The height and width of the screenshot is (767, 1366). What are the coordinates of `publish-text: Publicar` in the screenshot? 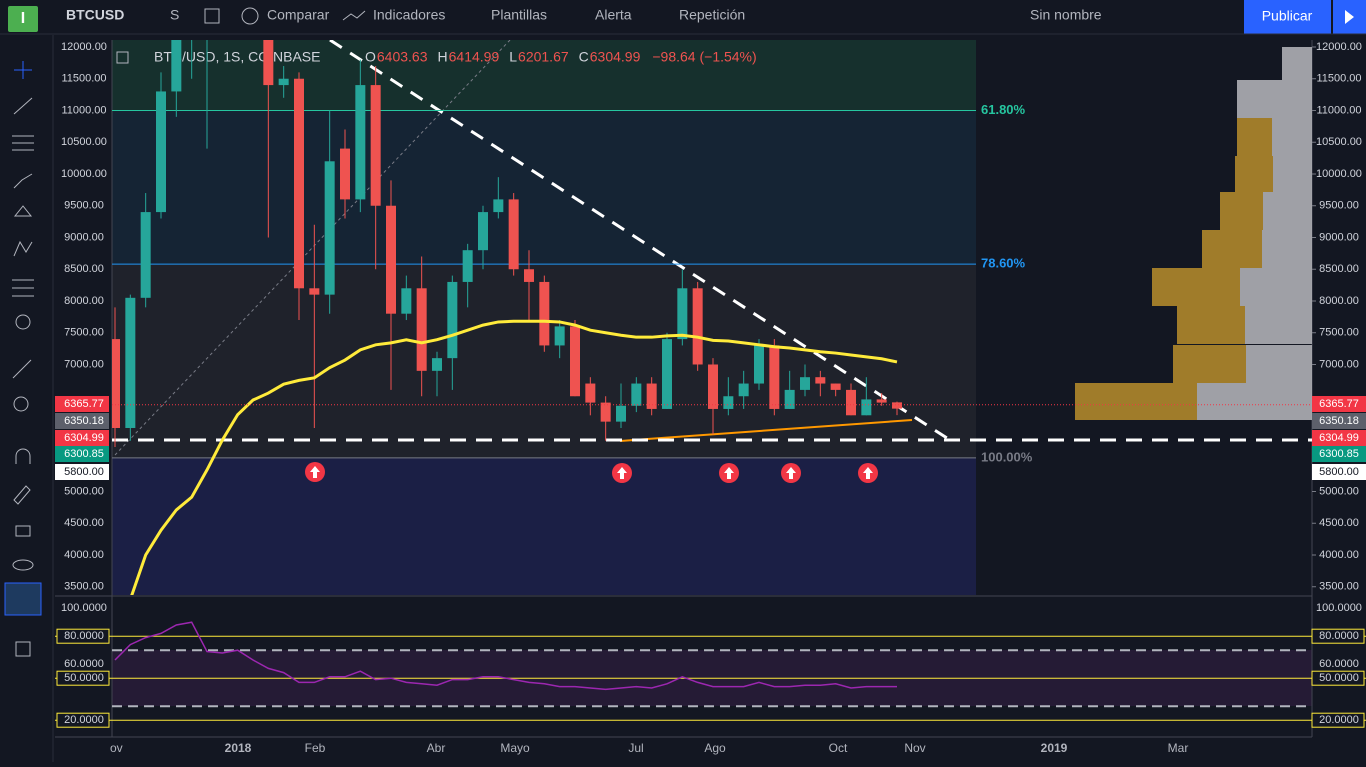 It's located at (1287, 16).